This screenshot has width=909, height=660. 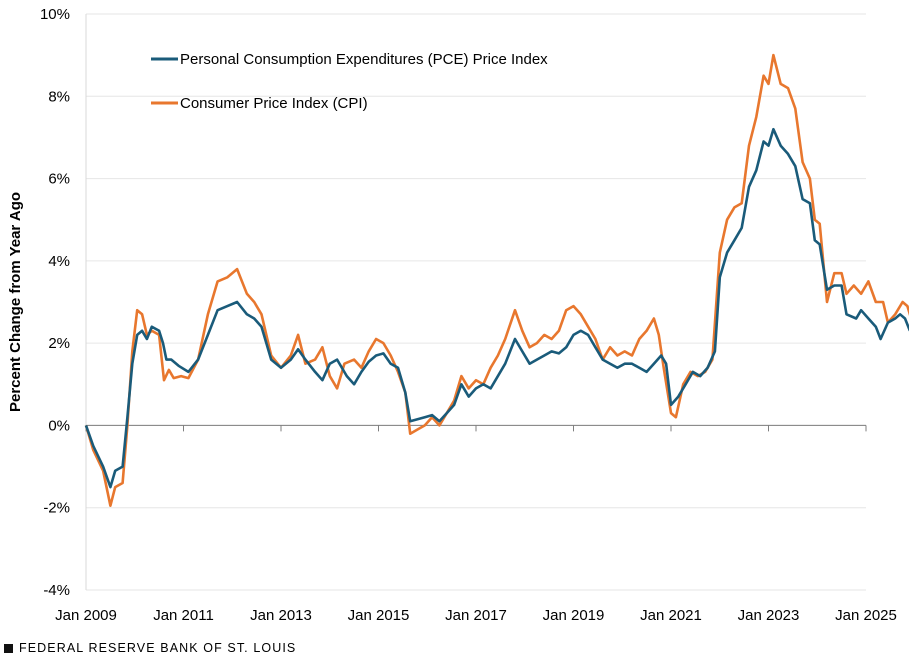 I want to click on x-tick-label: Jan 2013, so click(x=281, y=615).